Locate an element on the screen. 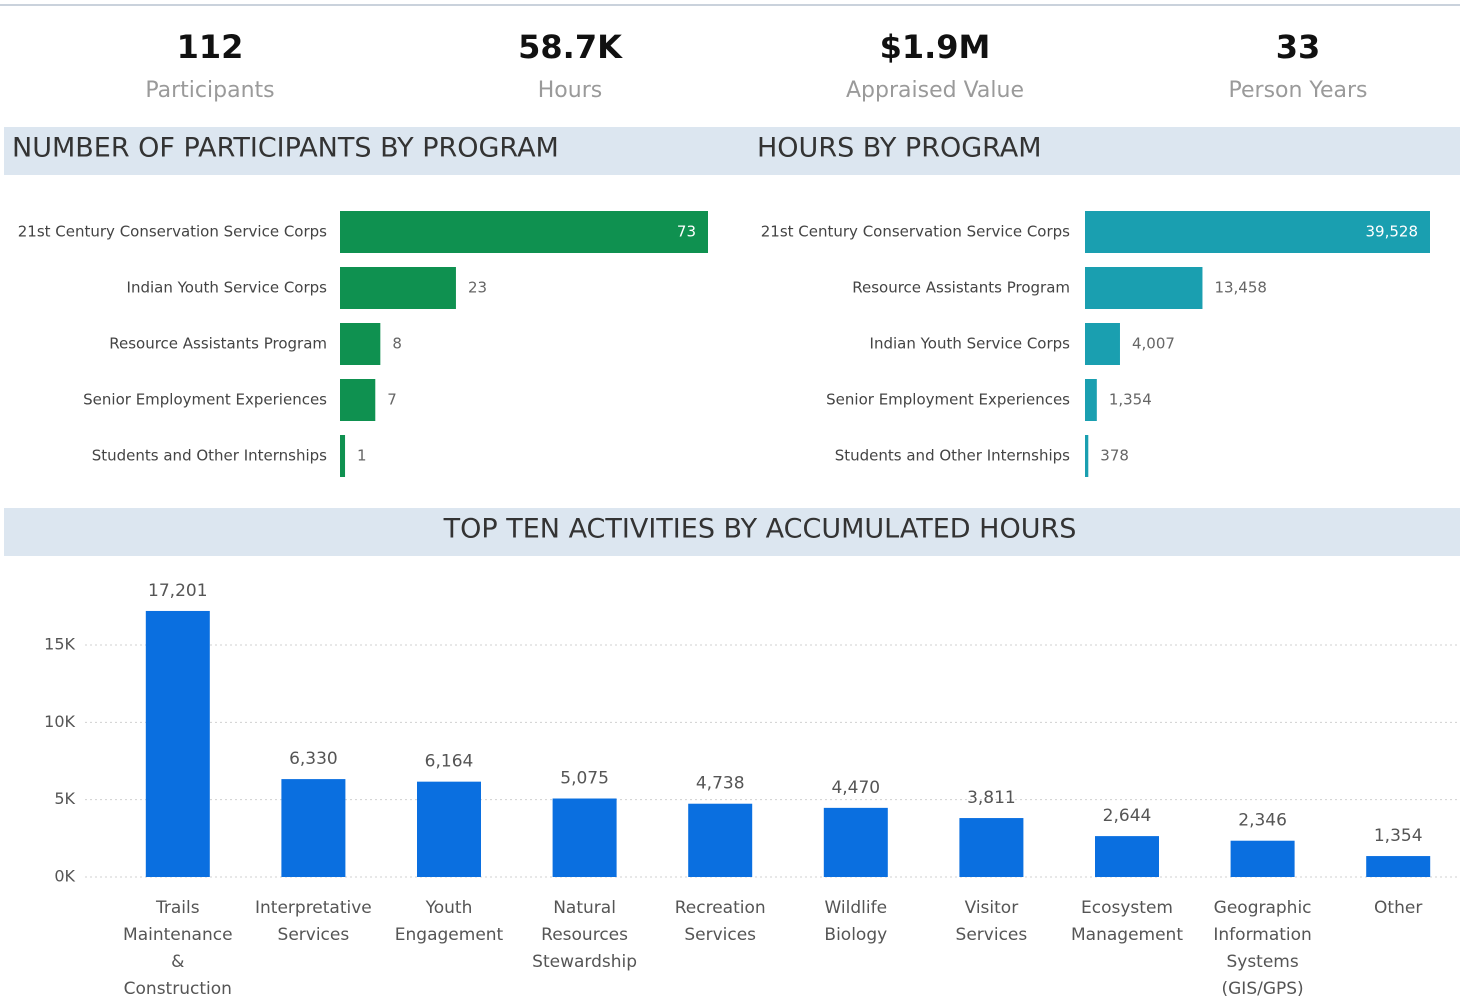 Image resolution: width=1460 pixels, height=999 pixels. y-tick-label: 10K is located at coordinates (59, 721).